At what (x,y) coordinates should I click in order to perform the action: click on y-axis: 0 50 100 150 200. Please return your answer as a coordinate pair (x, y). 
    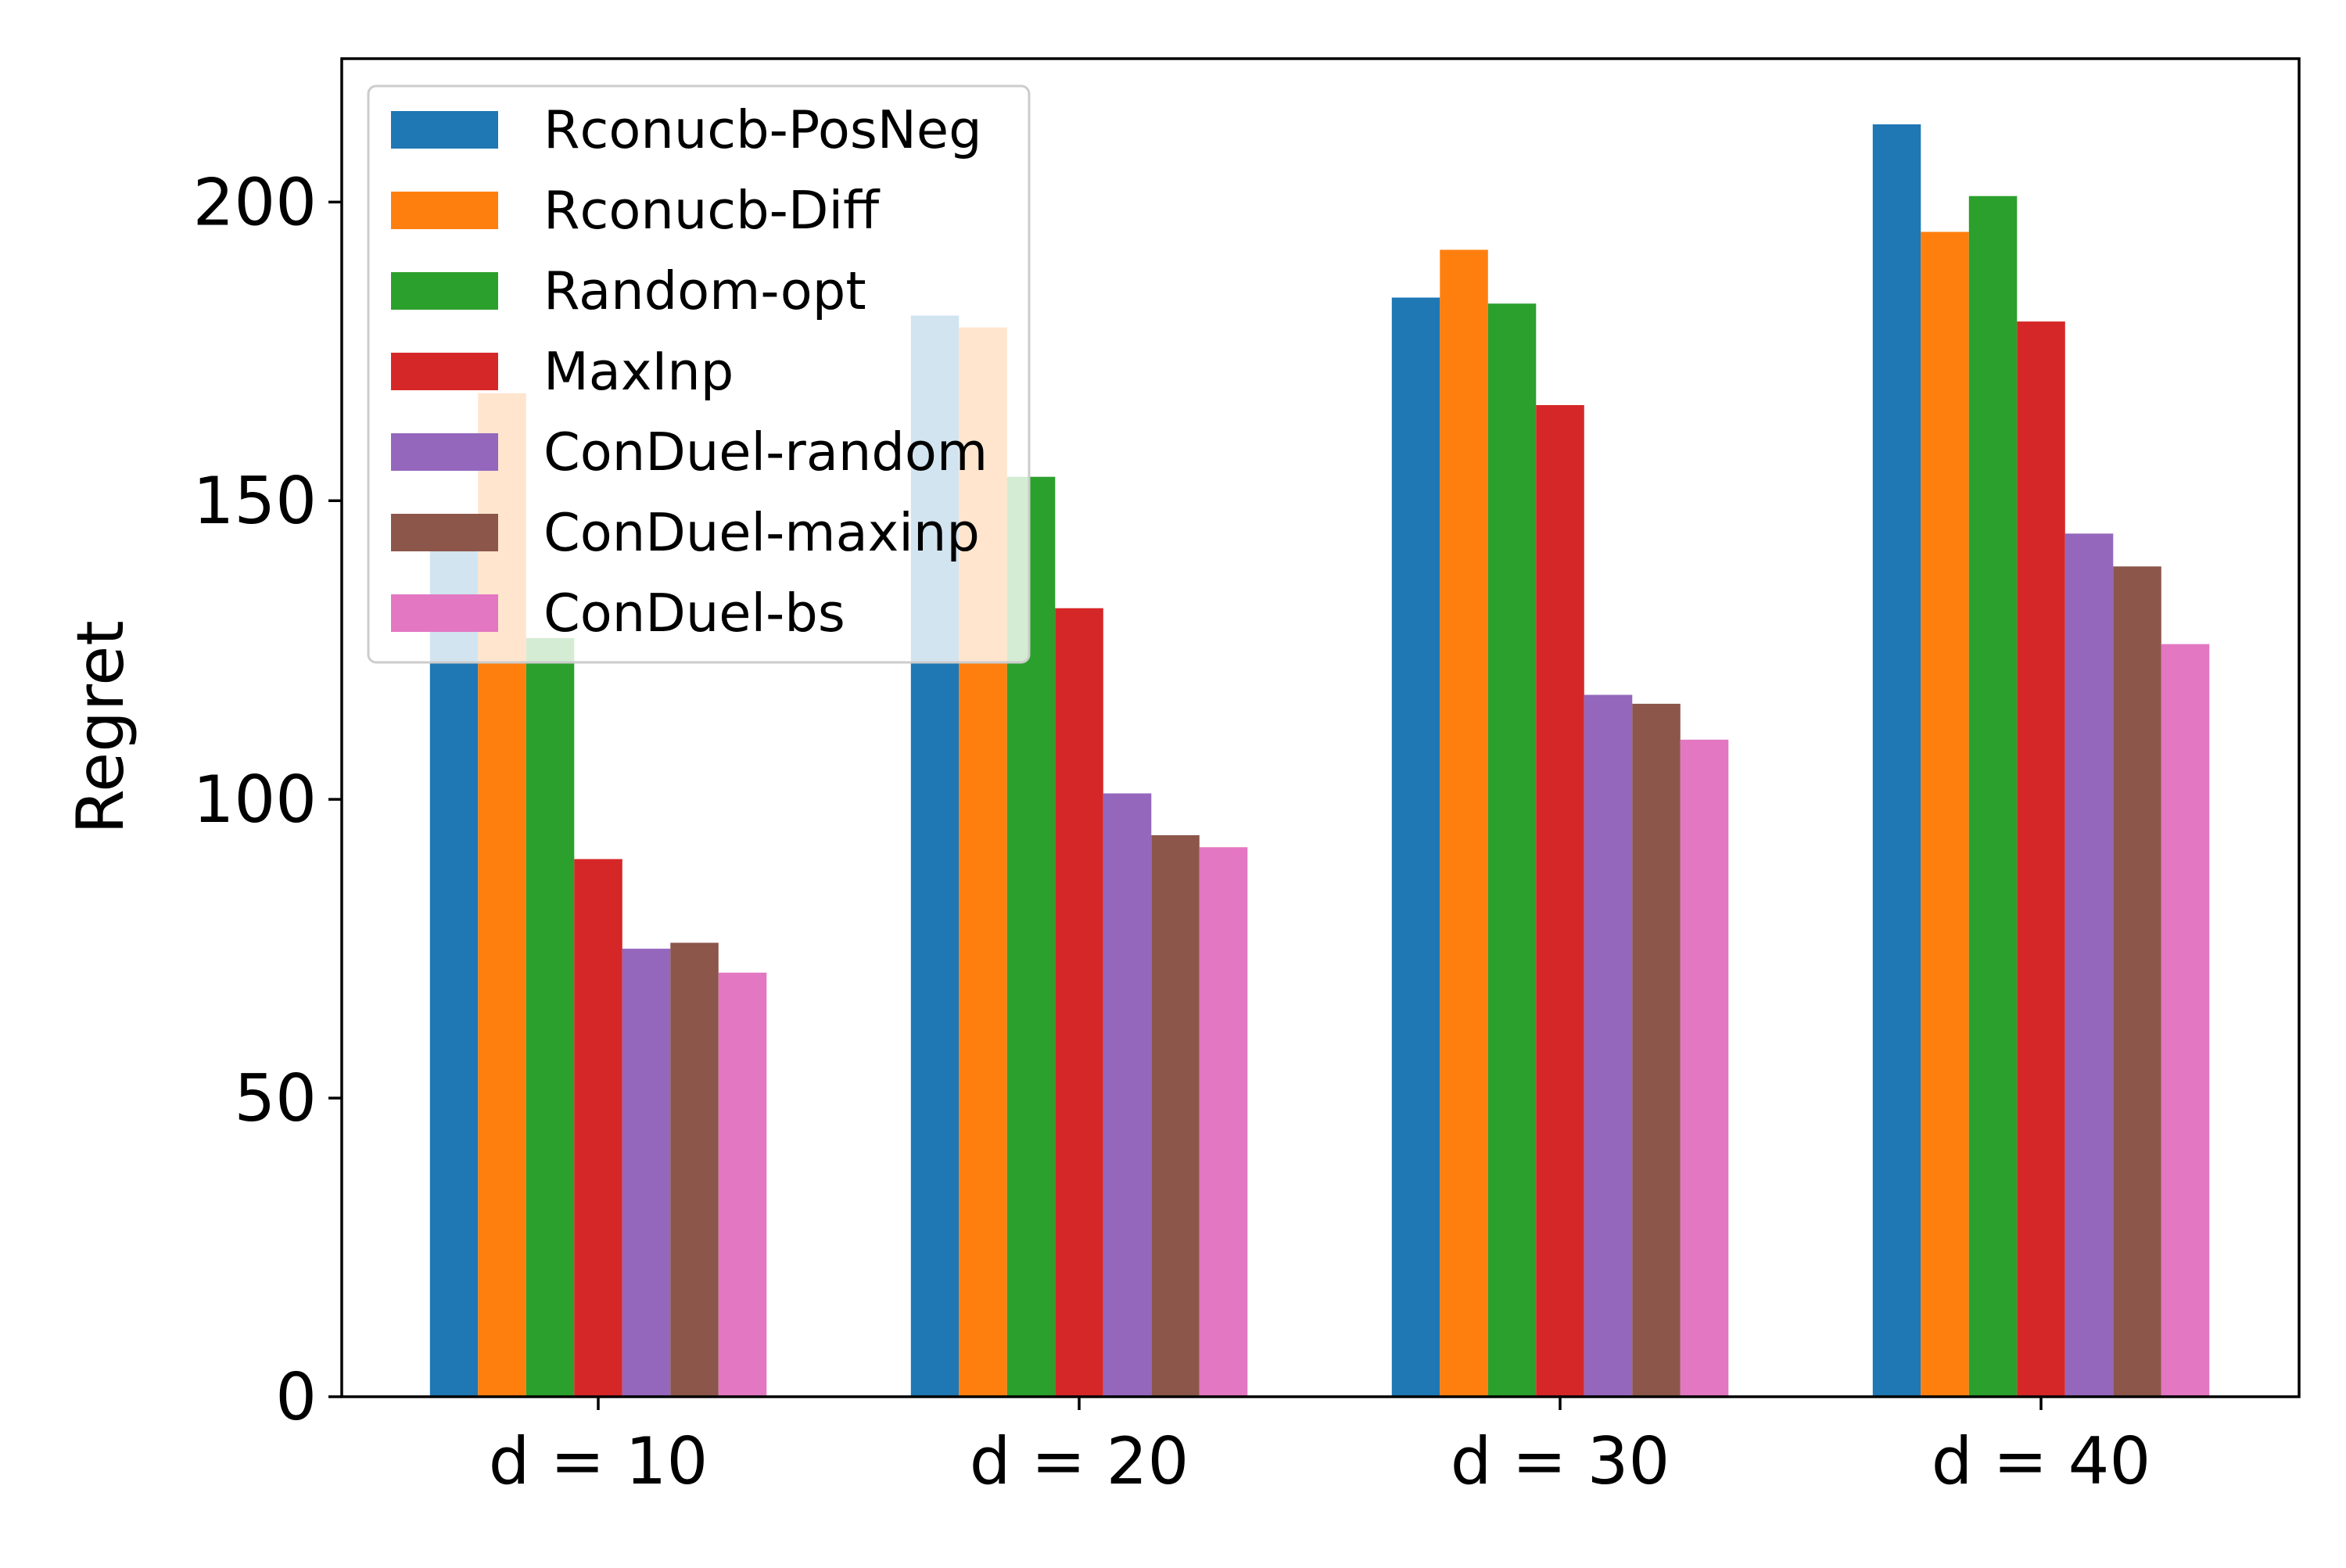
    Looking at the image, I should click on (267, 799).